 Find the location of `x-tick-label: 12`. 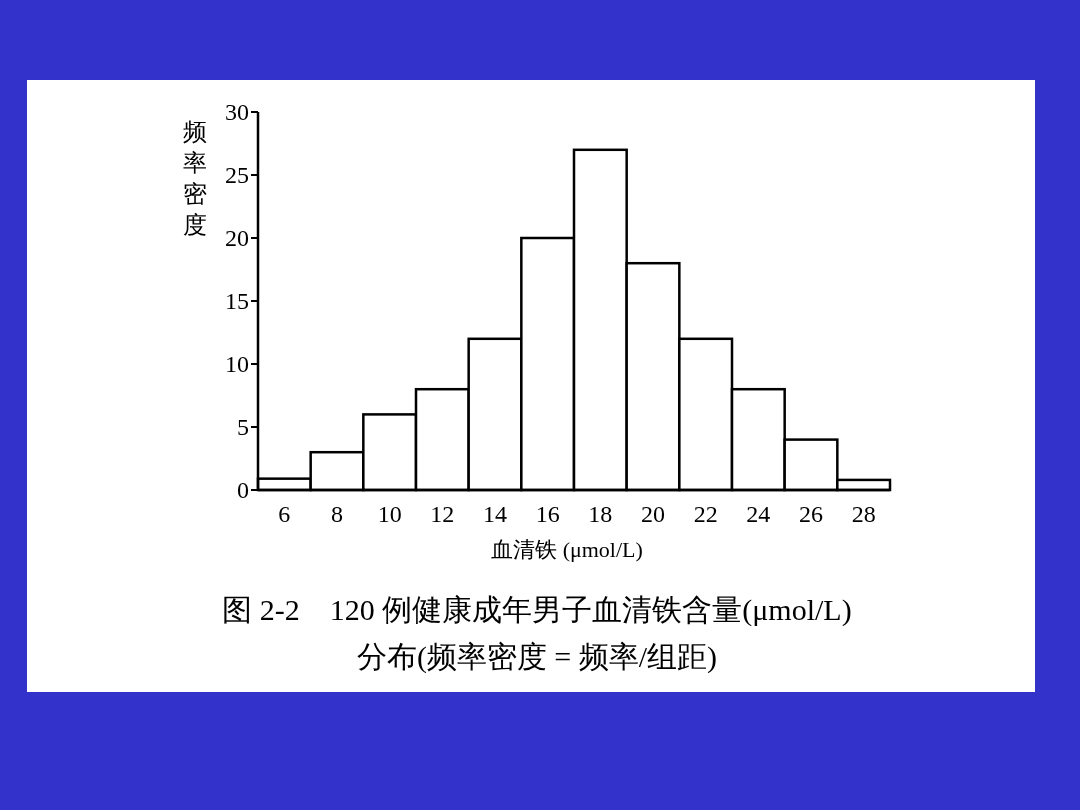

x-tick-label: 12 is located at coordinates (442, 514).